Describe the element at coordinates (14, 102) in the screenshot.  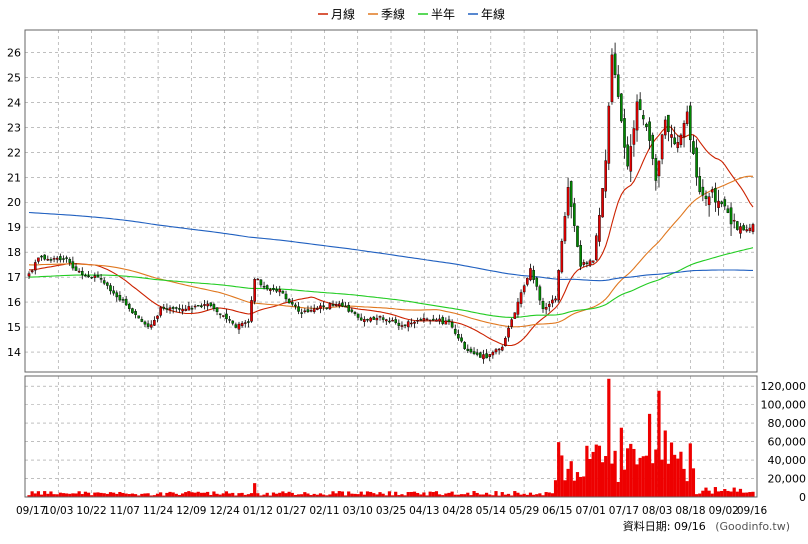
I see `price-tick-label: 24` at that location.